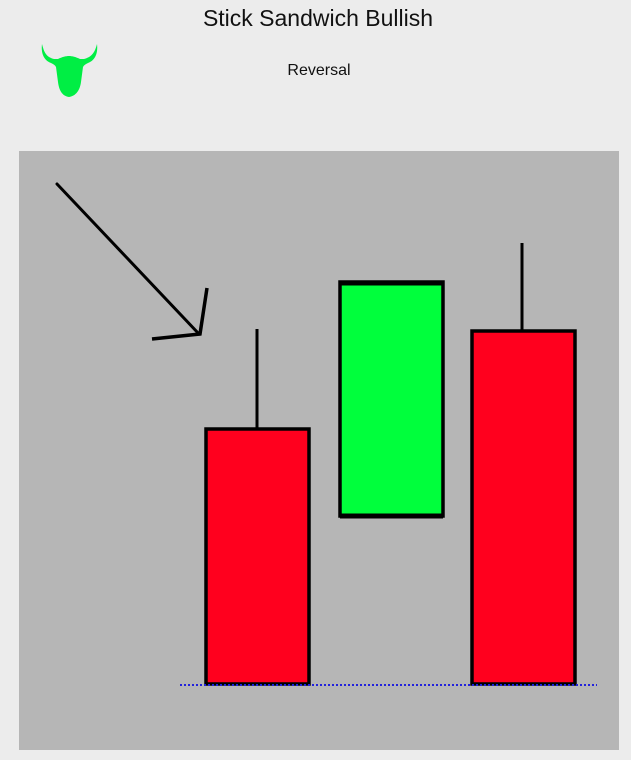  Describe the element at coordinates (319, 70) in the screenshot. I see `subtitle: Reversal` at that location.